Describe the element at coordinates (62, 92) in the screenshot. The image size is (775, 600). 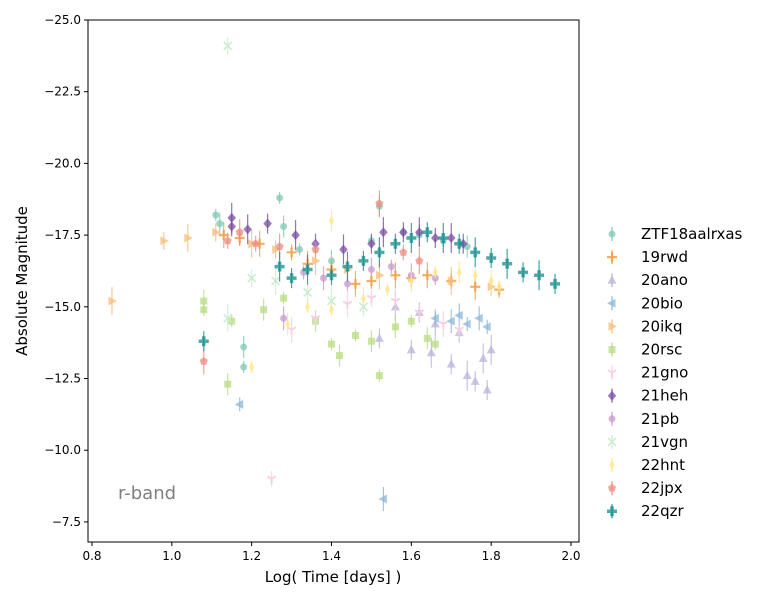
I see `y-tick-label: −22.5` at that location.